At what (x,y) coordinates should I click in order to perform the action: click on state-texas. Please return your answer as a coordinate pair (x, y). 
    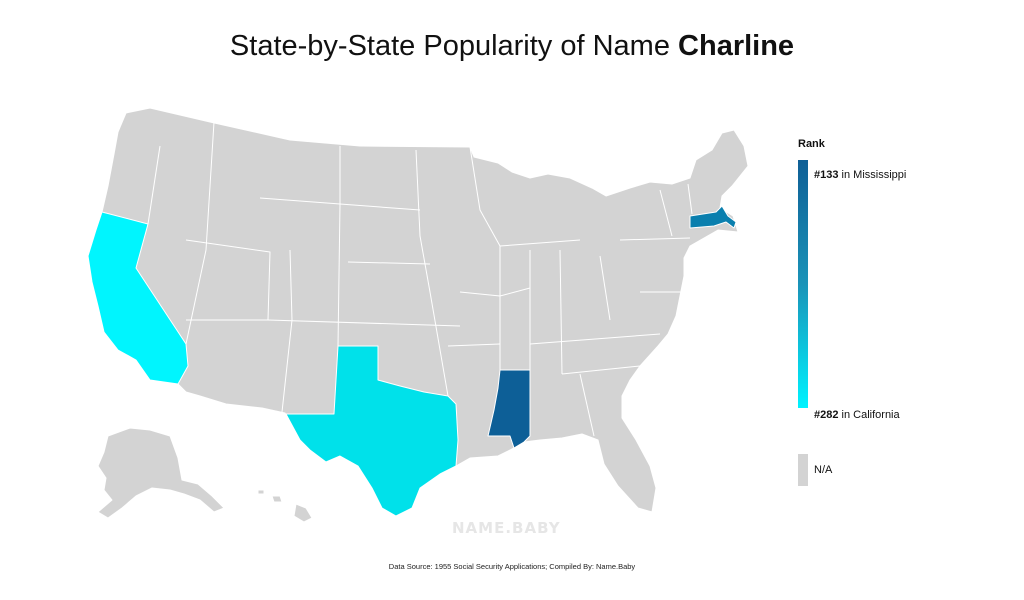
    Looking at the image, I should click on (372, 431).